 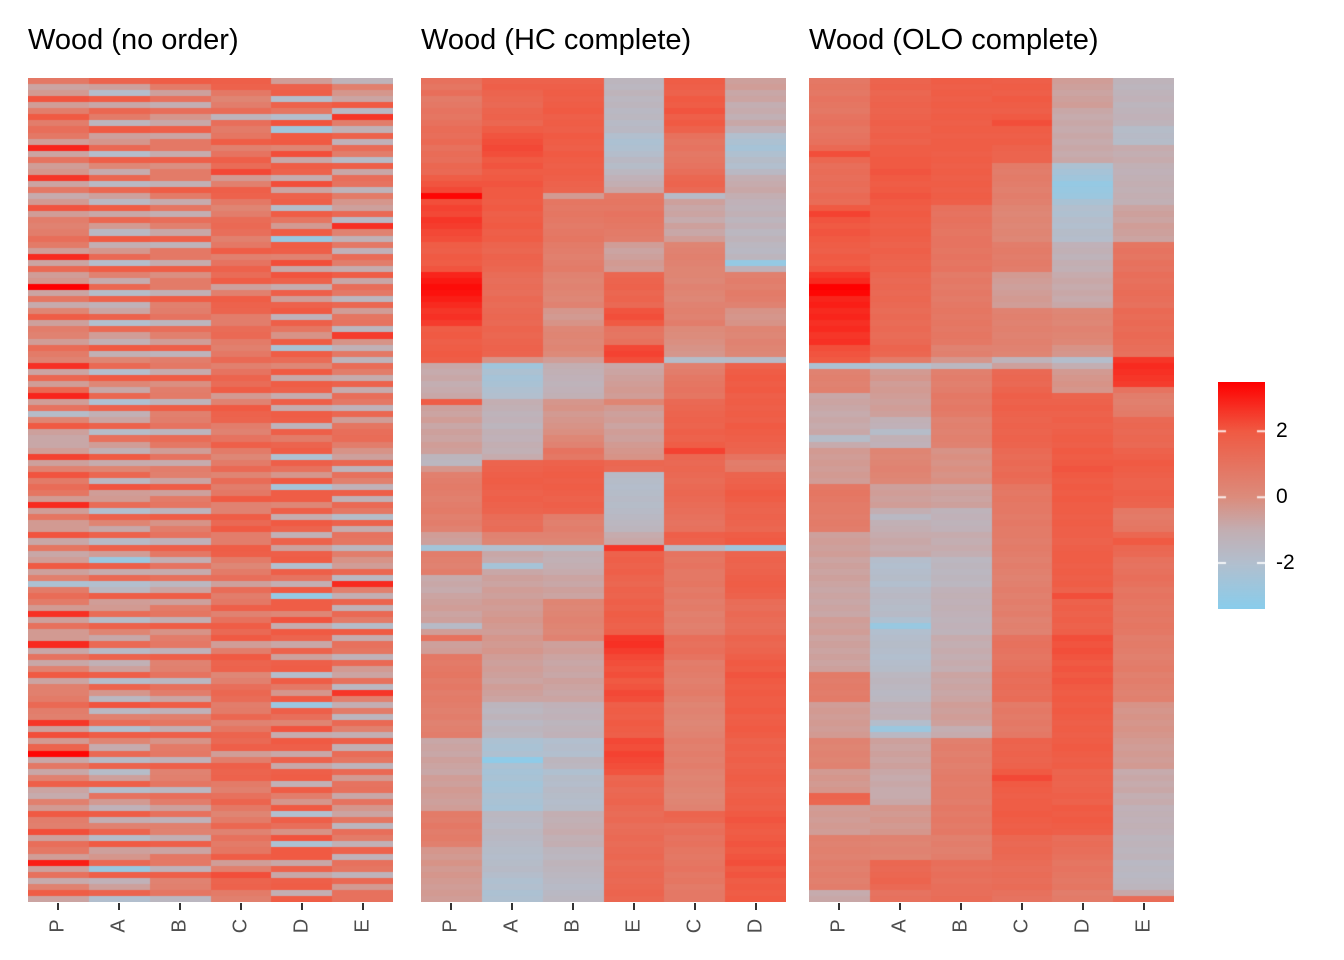 I want to click on legend-tick-label: 2, so click(x=1282, y=431).